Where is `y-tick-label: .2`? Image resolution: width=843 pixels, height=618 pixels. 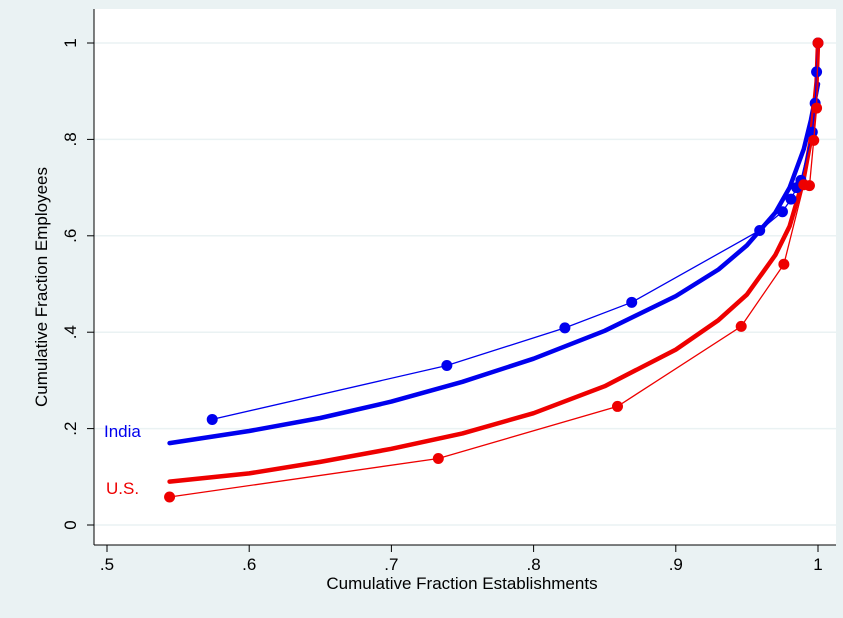 y-tick-label: .2 is located at coordinates (70, 429).